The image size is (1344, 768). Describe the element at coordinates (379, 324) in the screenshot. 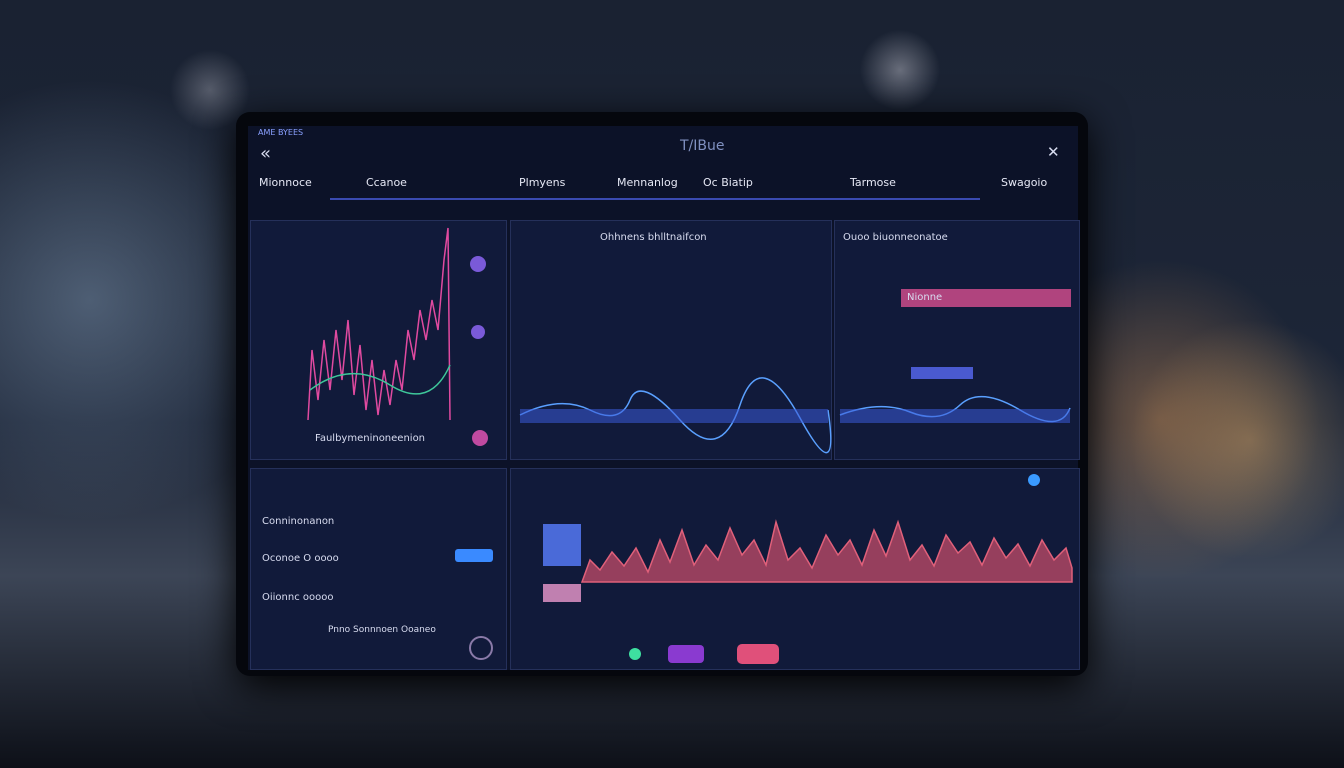

I see `spike-line` at that location.